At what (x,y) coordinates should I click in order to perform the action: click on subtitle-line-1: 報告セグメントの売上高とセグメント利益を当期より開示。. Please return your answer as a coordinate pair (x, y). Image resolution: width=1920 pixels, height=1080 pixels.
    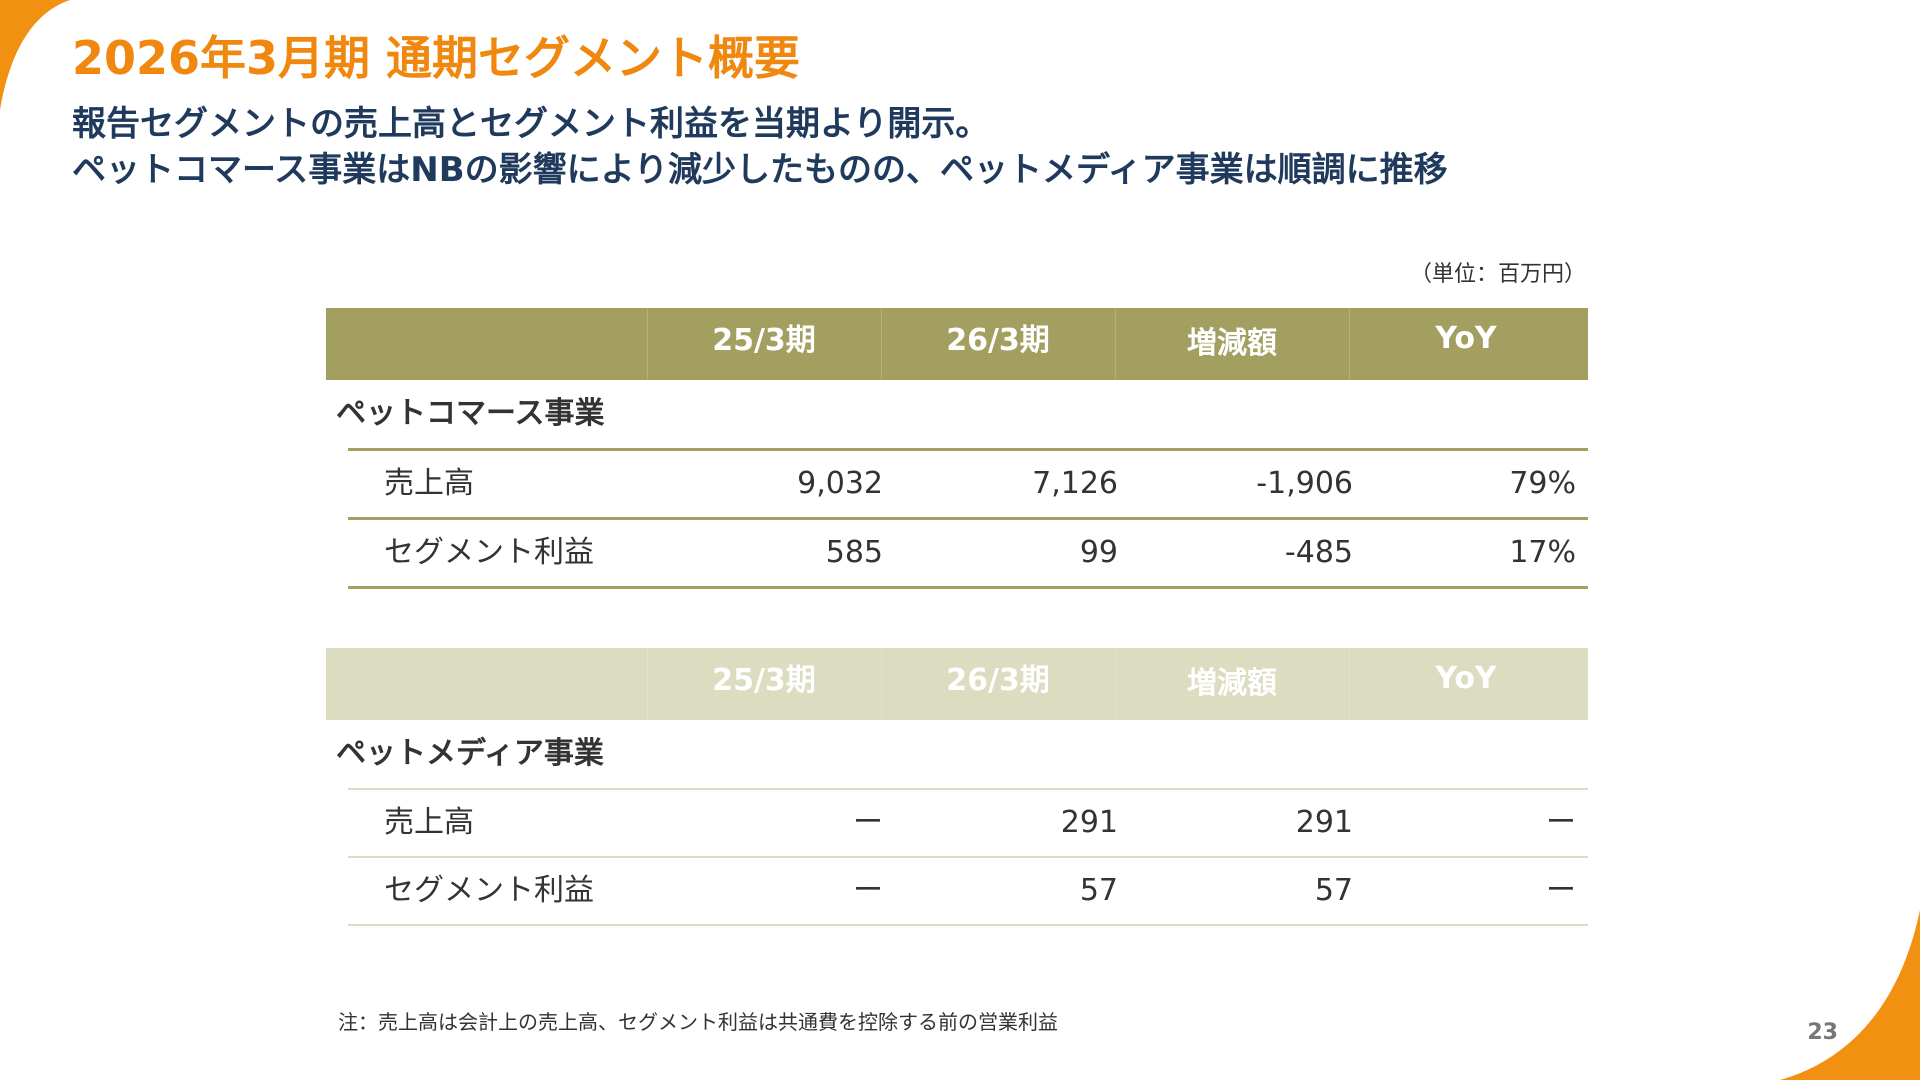
    Looking at the image, I should click on (531, 124).